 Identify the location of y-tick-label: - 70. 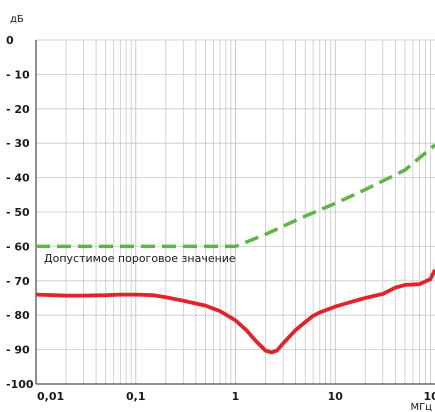
(18, 281).